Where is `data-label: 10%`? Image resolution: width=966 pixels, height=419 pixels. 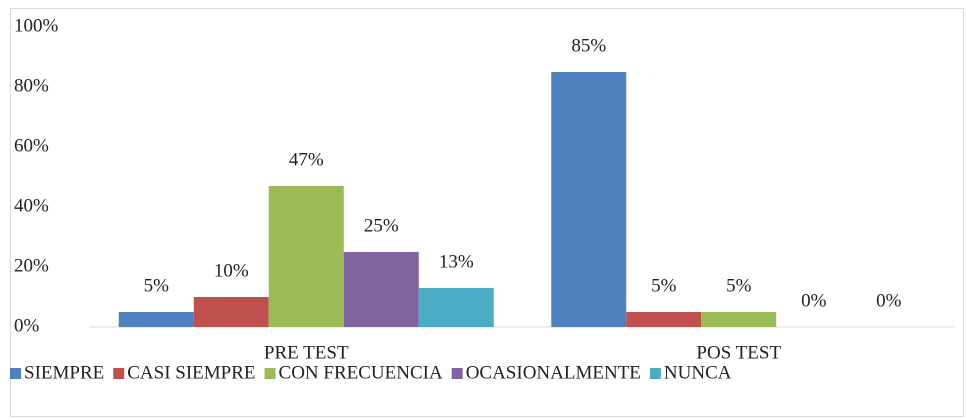
data-label: 10% is located at coordinates (231, 270).